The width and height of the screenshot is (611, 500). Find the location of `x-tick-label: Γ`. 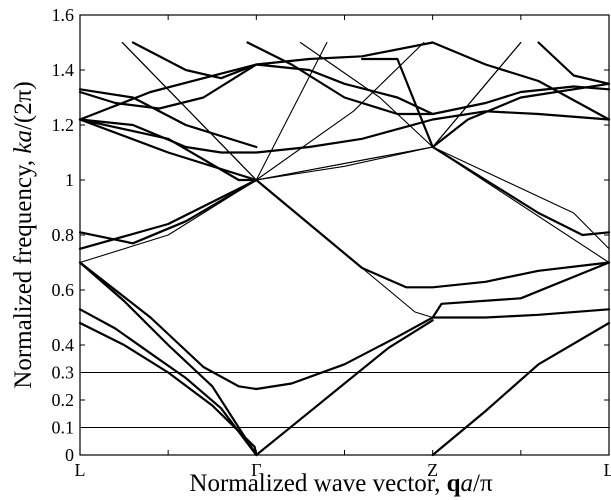

x-tick-label: Γ is located at coordinates (256, 470).